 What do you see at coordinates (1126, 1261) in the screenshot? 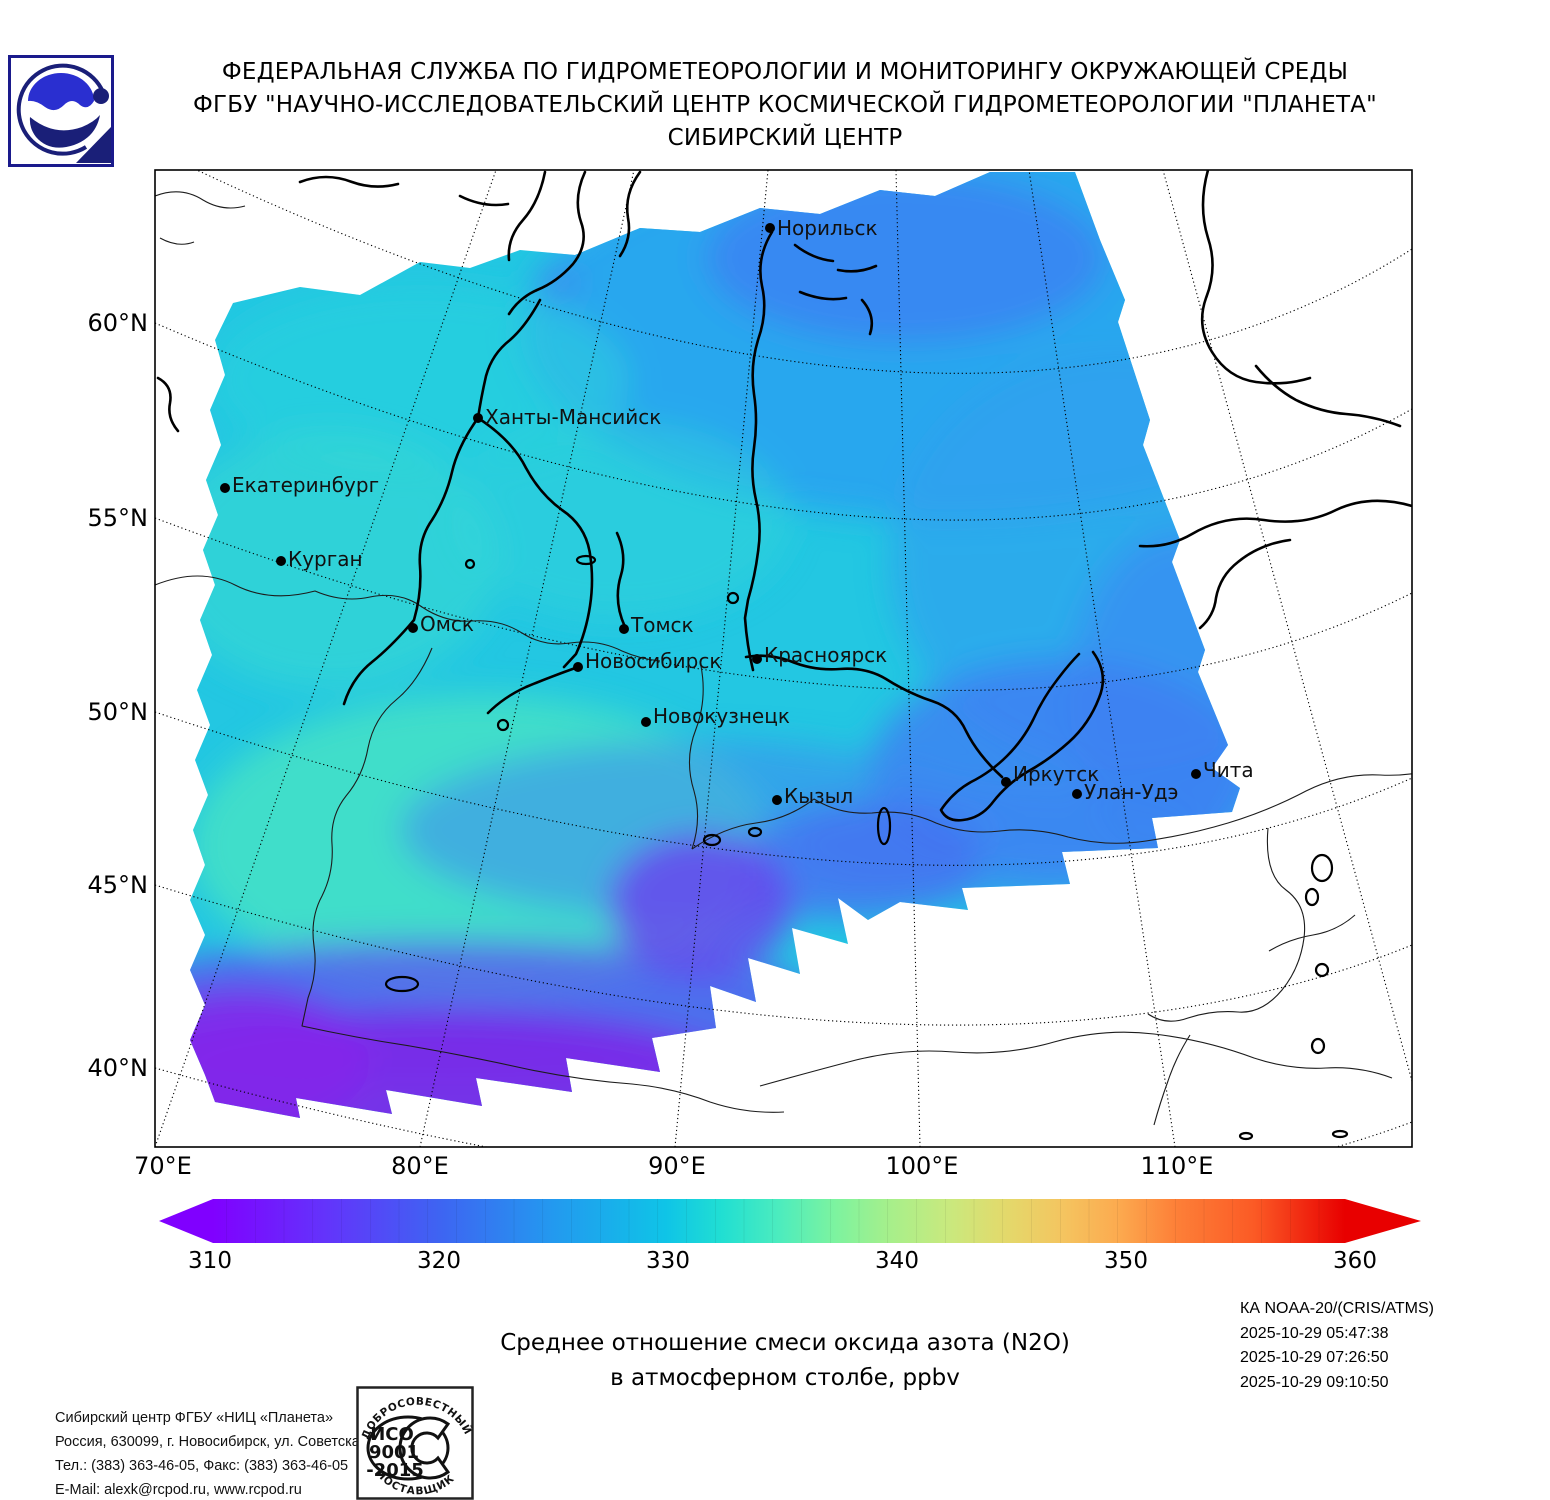
I see `cb-tick-350: 350` at bounding box center [1126, 1261].